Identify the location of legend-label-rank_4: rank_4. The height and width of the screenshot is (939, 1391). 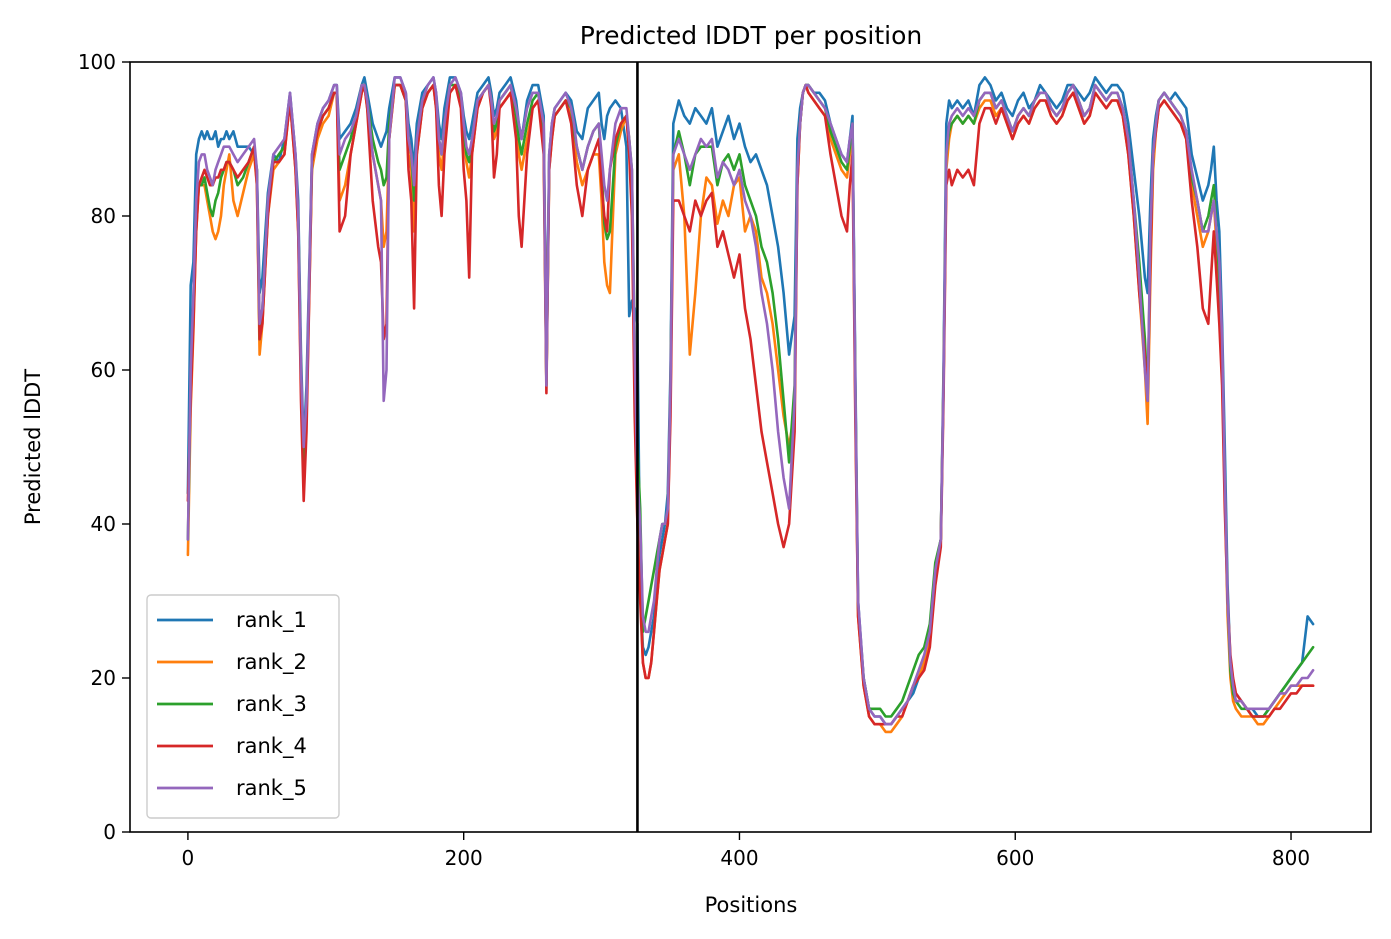
(271, 746).